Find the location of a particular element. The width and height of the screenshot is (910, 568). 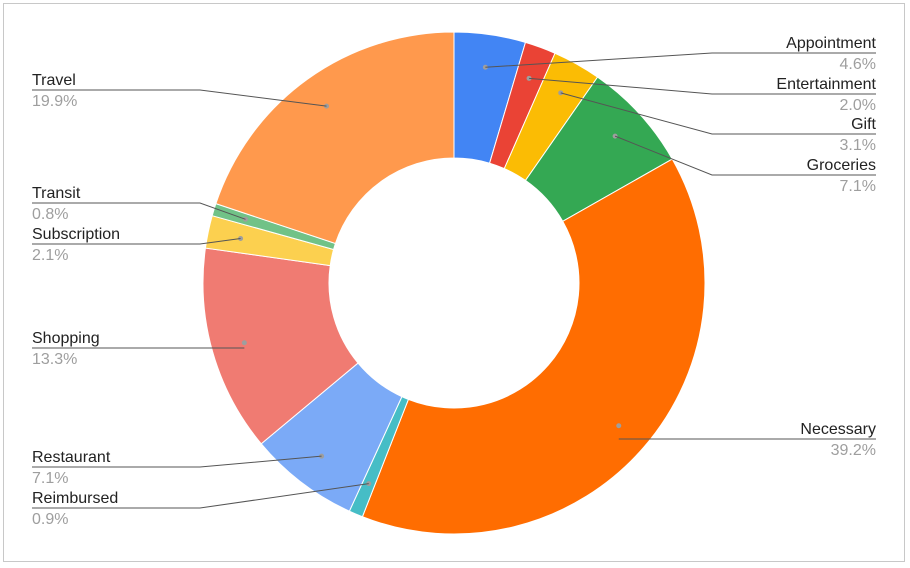

slice-label-gift: Gift is located at coordinates (863, 124).